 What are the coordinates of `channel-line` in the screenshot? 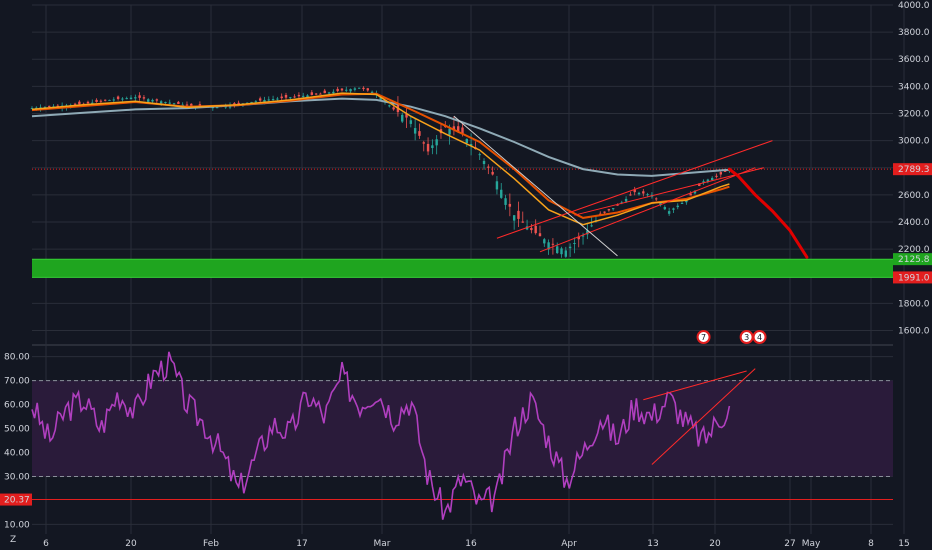 It's located at (634, 189).